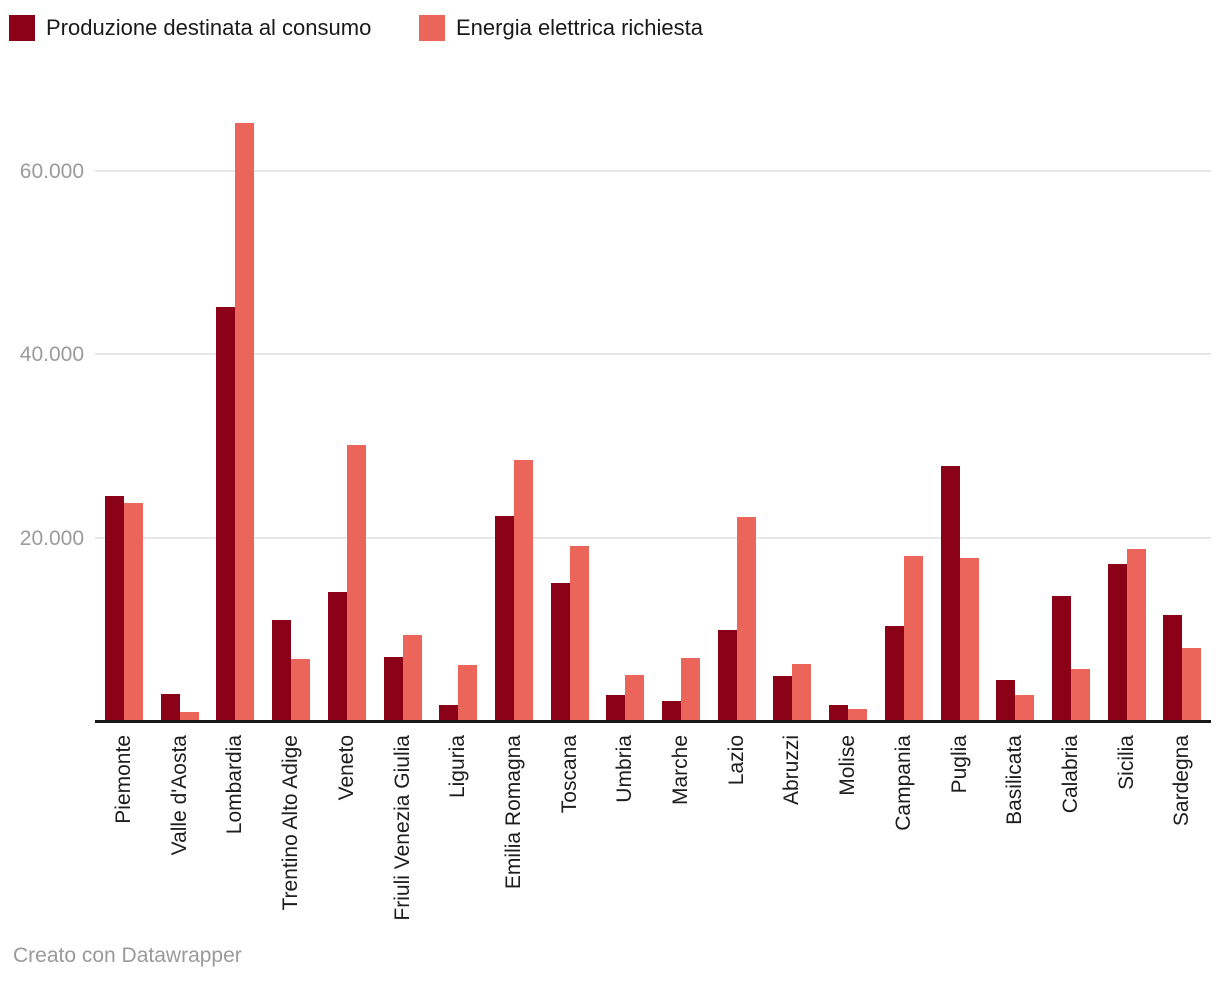 The width and height of the screenshot is (1220, 982). What do you see at coordinates (671, 711) in the screenshot?
I see `bar-produzione-destinata-al-consumo-marche` at bounding box center [671, 711].